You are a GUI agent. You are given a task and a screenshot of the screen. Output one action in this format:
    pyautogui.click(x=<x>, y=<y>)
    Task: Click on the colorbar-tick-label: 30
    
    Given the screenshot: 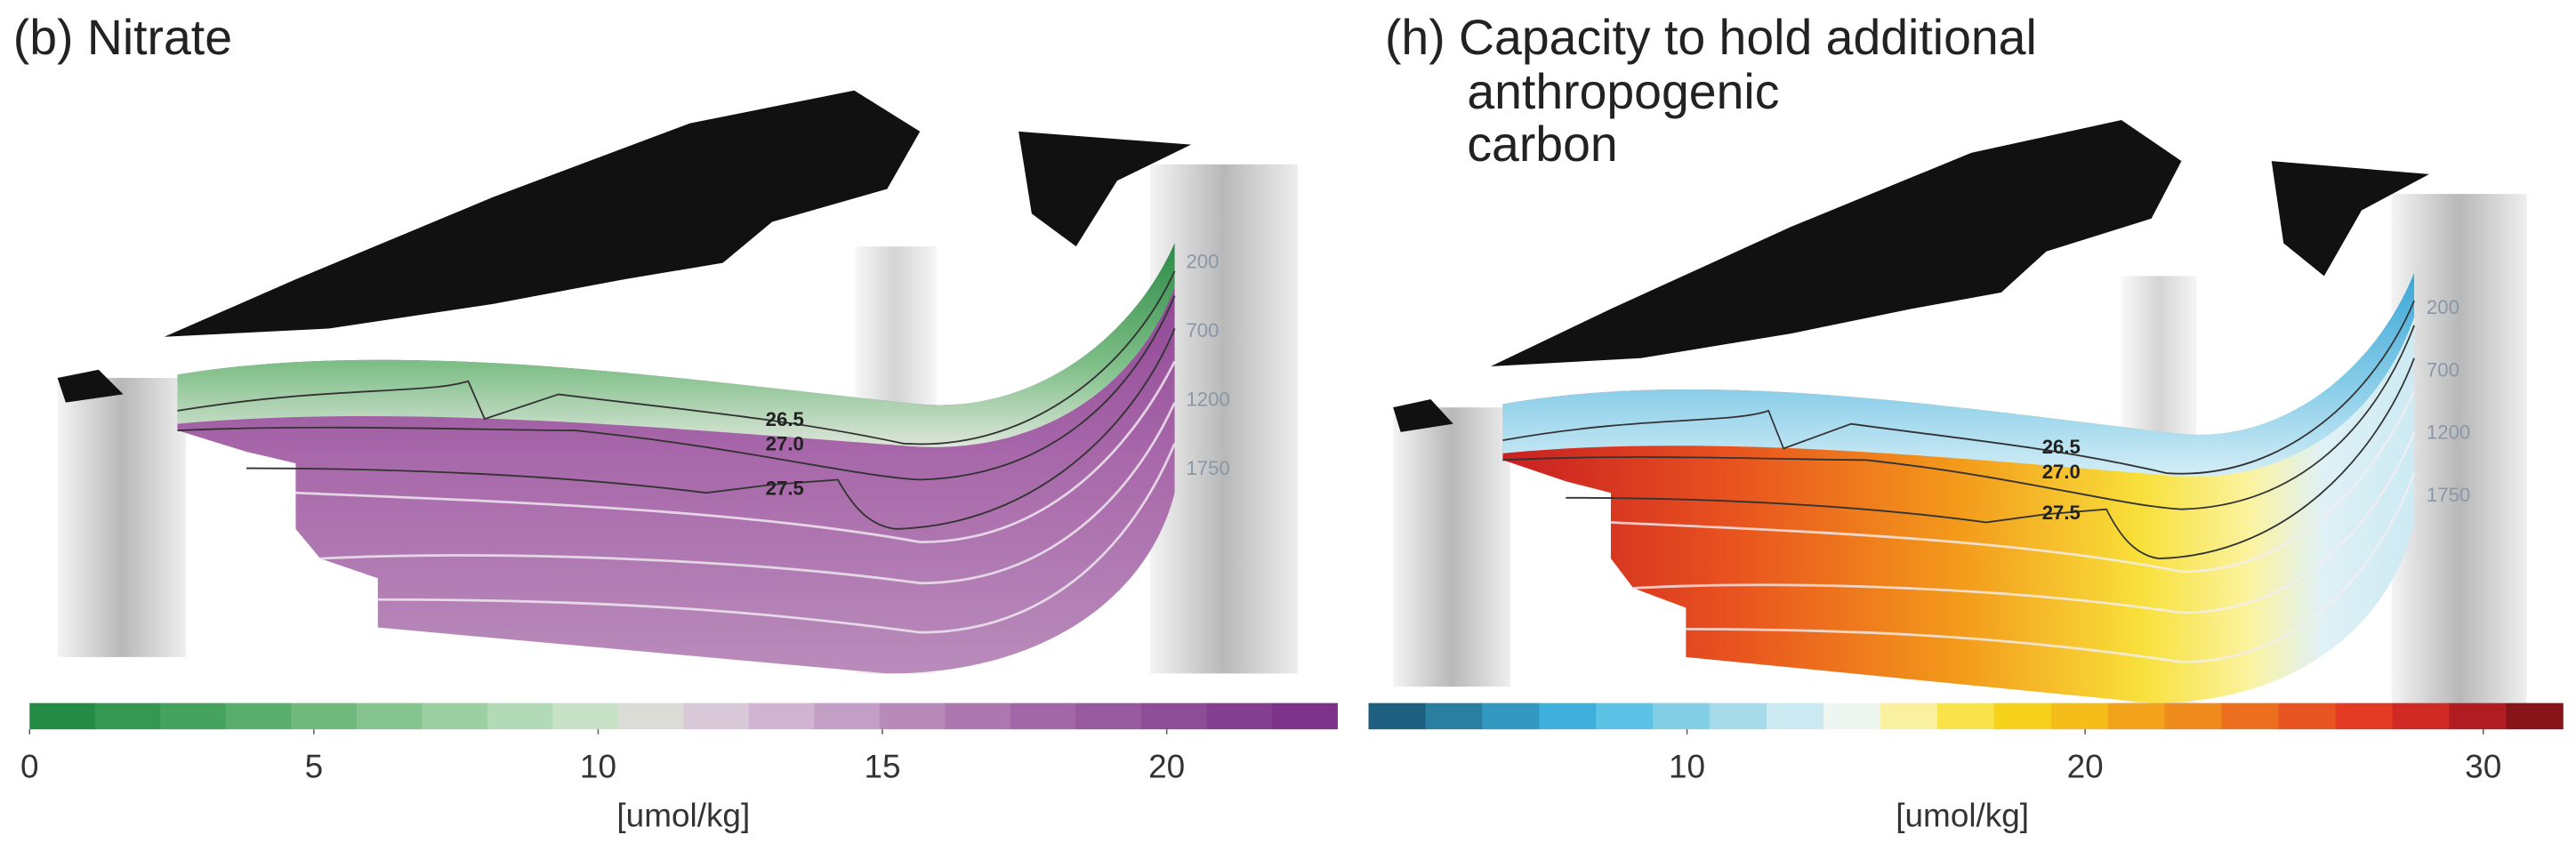 What is the action you would take?
    pyautogui.click(x=2483, y=766)
    